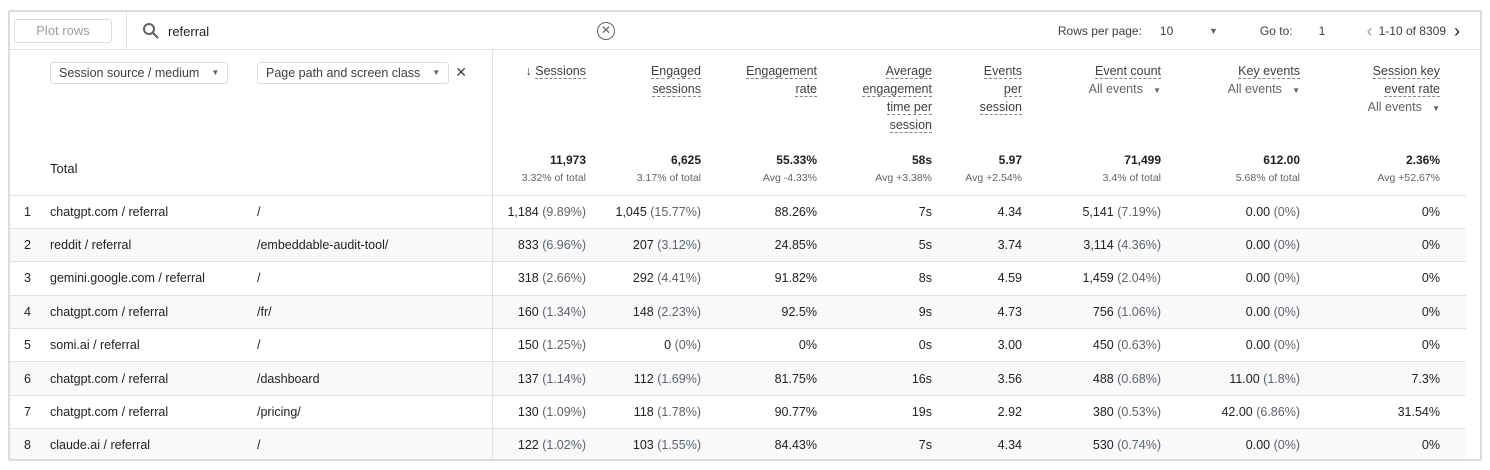 Image resolution: width=1490 pixels, height=470 pixels. What do you see at coordinates (1103, 378) in the screenshot?
I see `metric-value: 488` at bounding box center [1103, 378].